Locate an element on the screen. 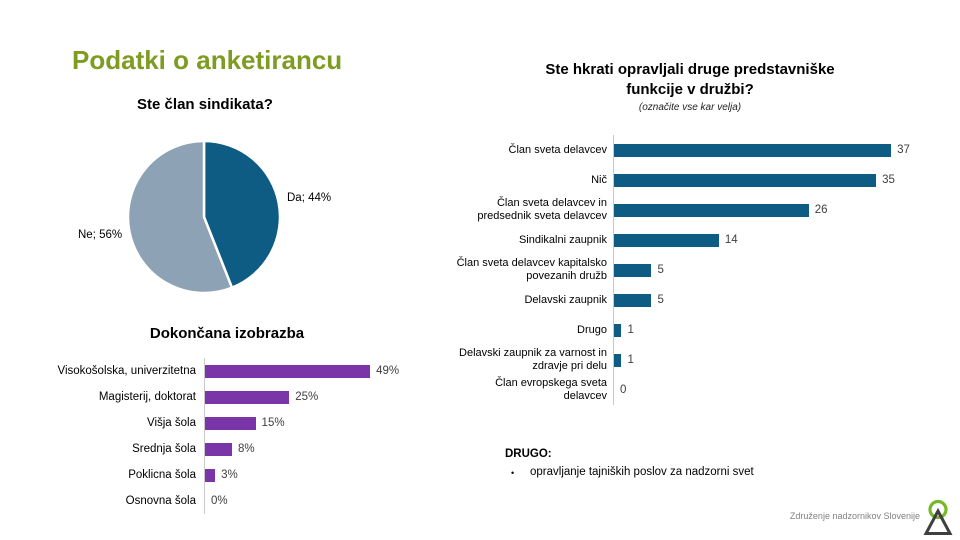  bar-category-label: Delavski zaupnik is located at coordinates (565, 299).